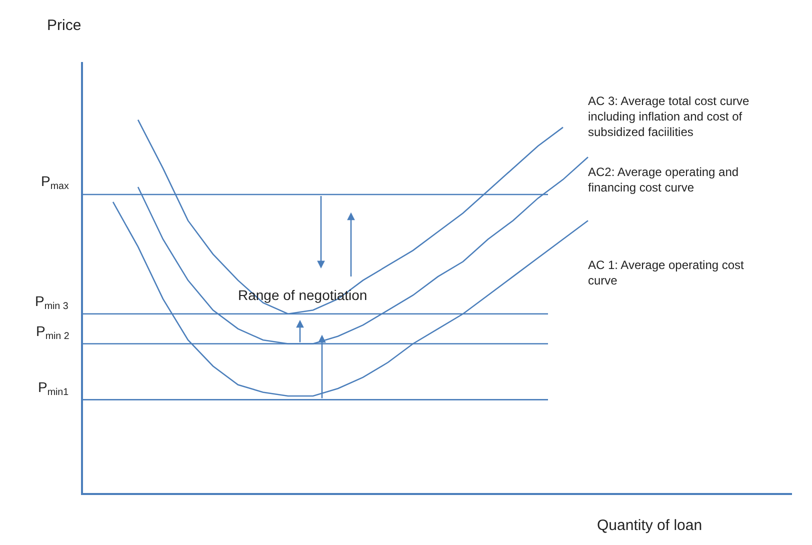 The width and height of the screenshot is (812, 545). What do you see at coordinates (64, 25) in the screenshot?
I see `text: Price` at bounding box center [64, 25].